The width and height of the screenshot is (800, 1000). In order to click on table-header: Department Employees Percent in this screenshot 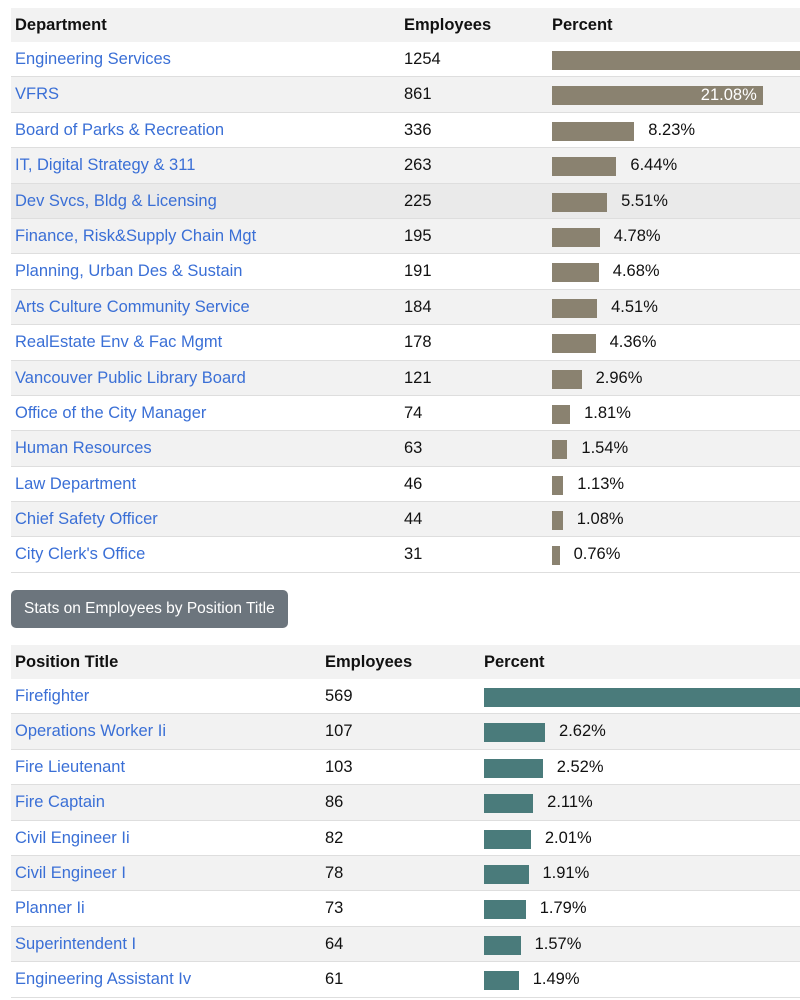, I will do `click(405, 25)`.